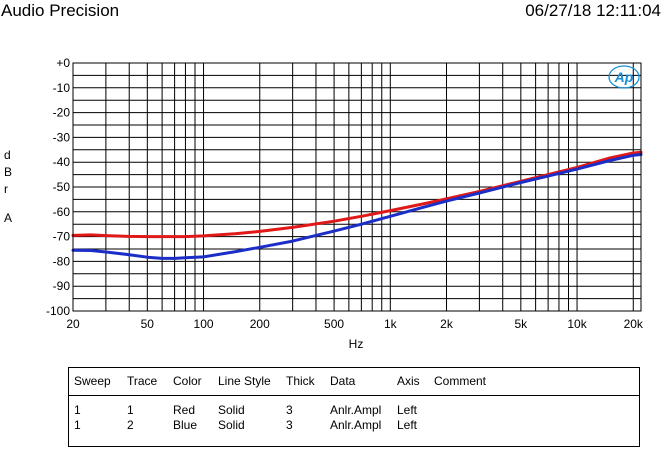 The height and width of the screenshot is (472, 664). I want to click on ap-logo-ring, so click(624, 77).